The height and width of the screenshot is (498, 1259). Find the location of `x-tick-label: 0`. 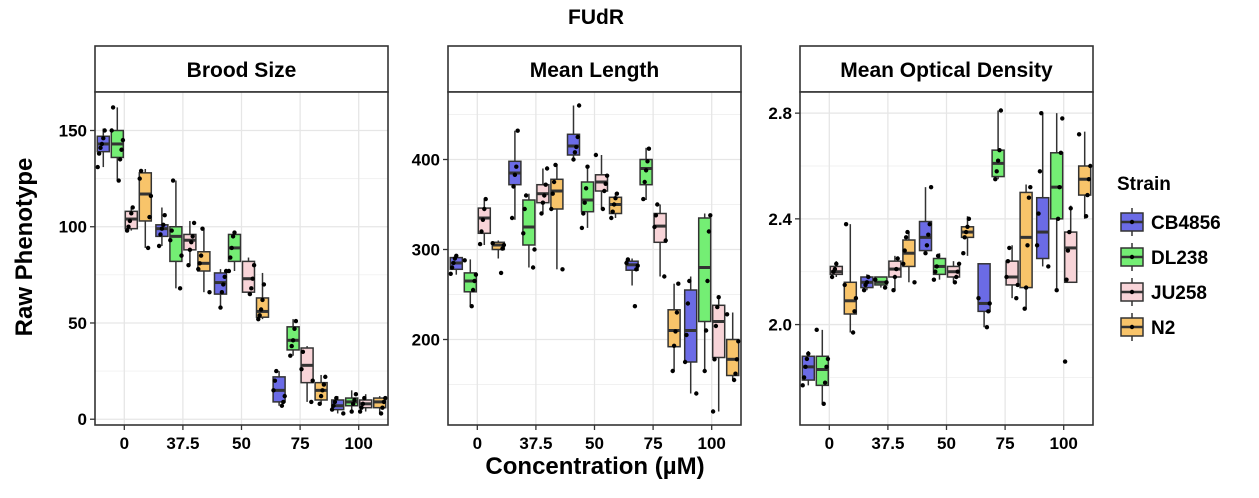

x-tick-label: 0 is located at coordinates (829, 443).